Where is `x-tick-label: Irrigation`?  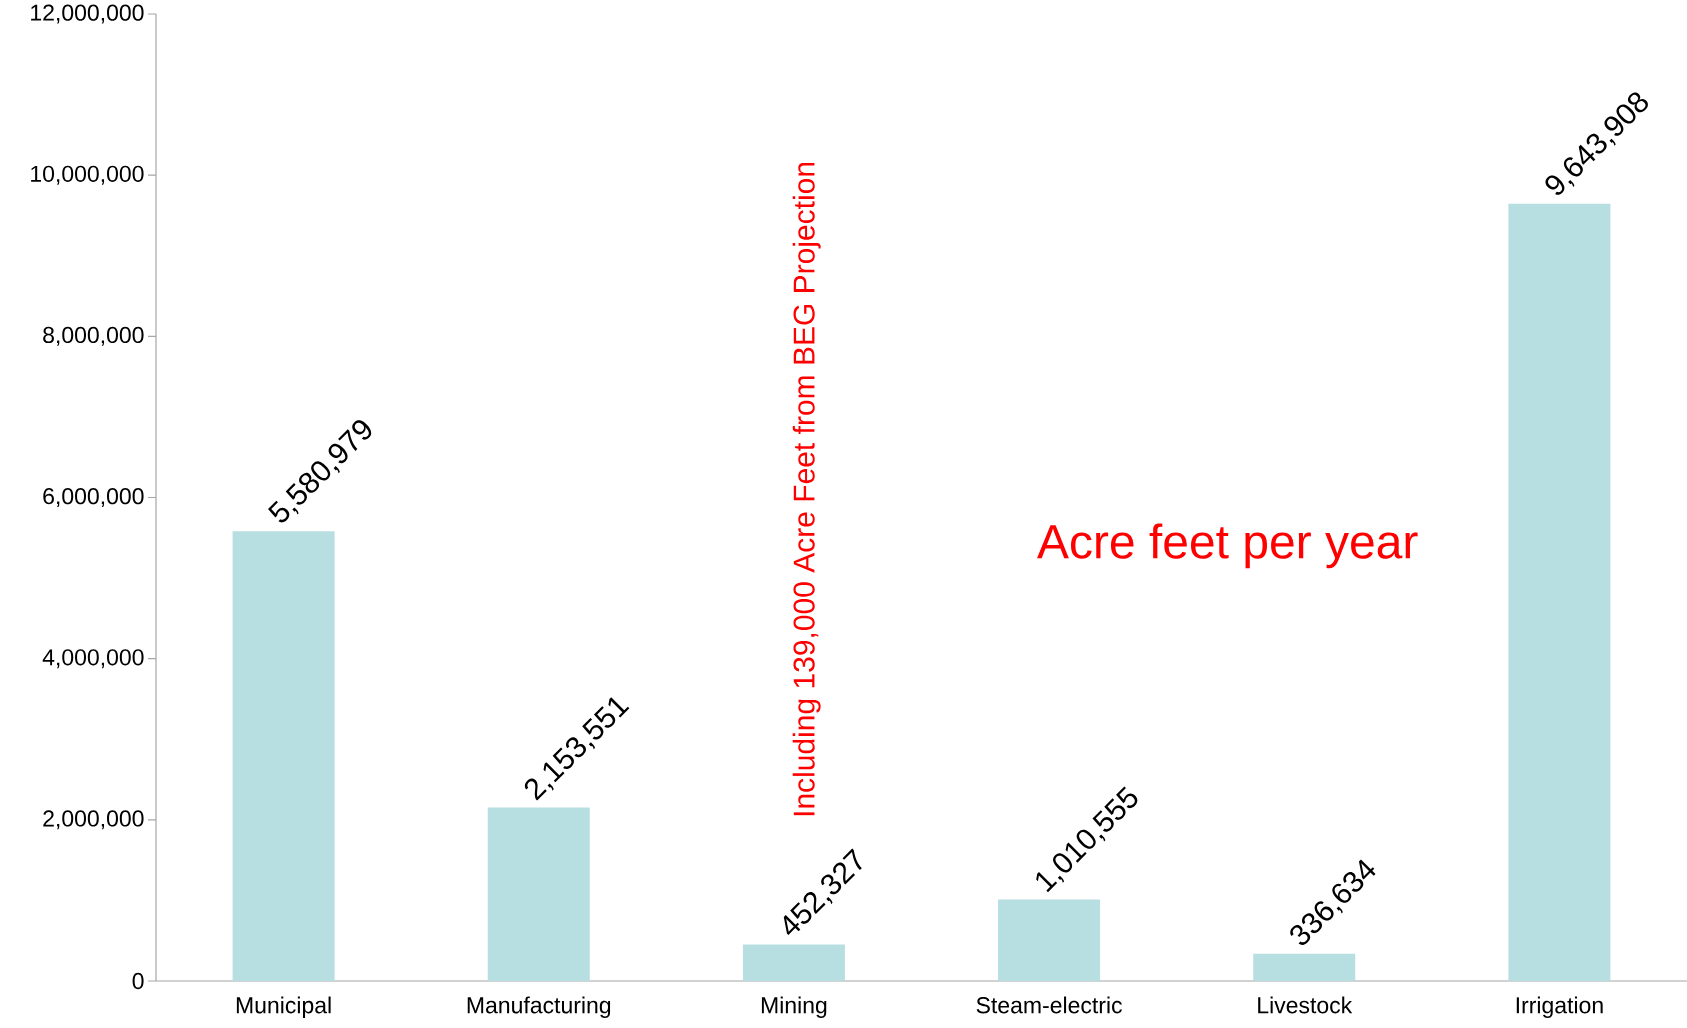
x-tick-label: Irrigation is located at coordinates (1559, 1007).